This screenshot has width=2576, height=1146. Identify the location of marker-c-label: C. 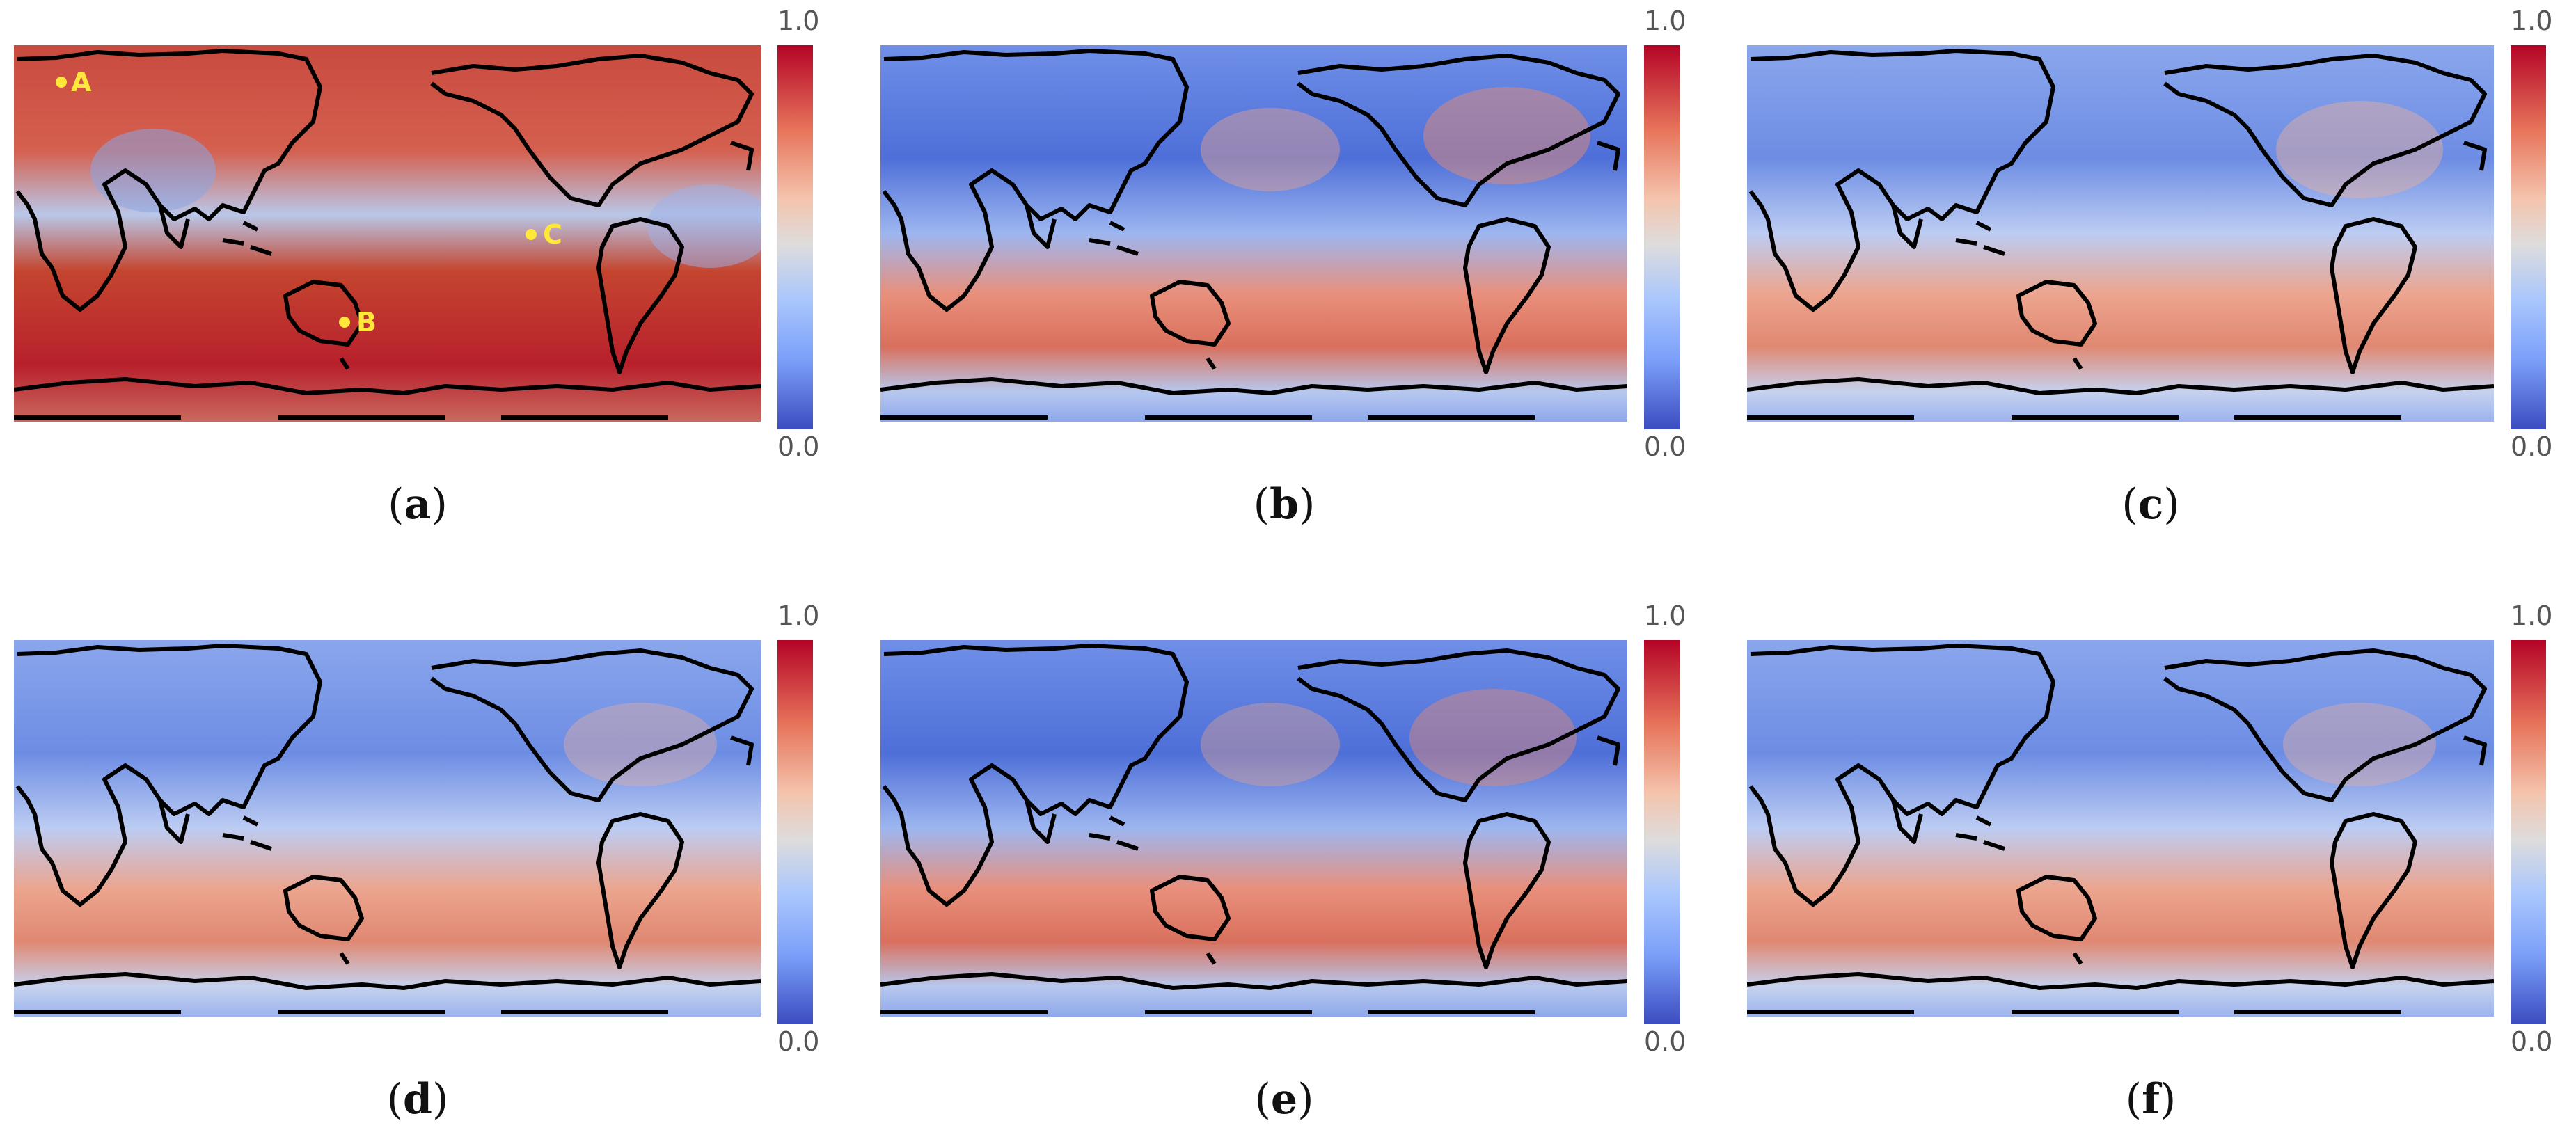
(552, 234).